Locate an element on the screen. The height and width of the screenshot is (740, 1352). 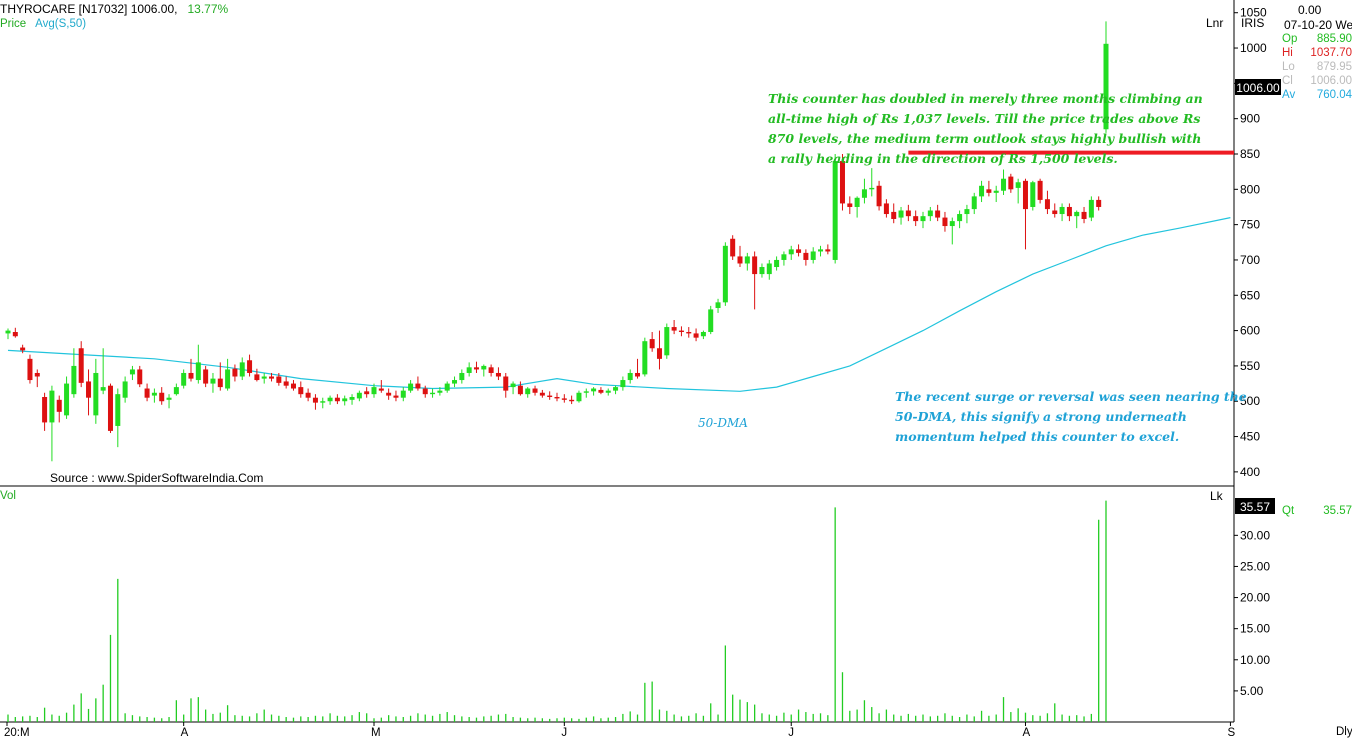
last-volume-badge-bg is located at coordinates (1255, 506).